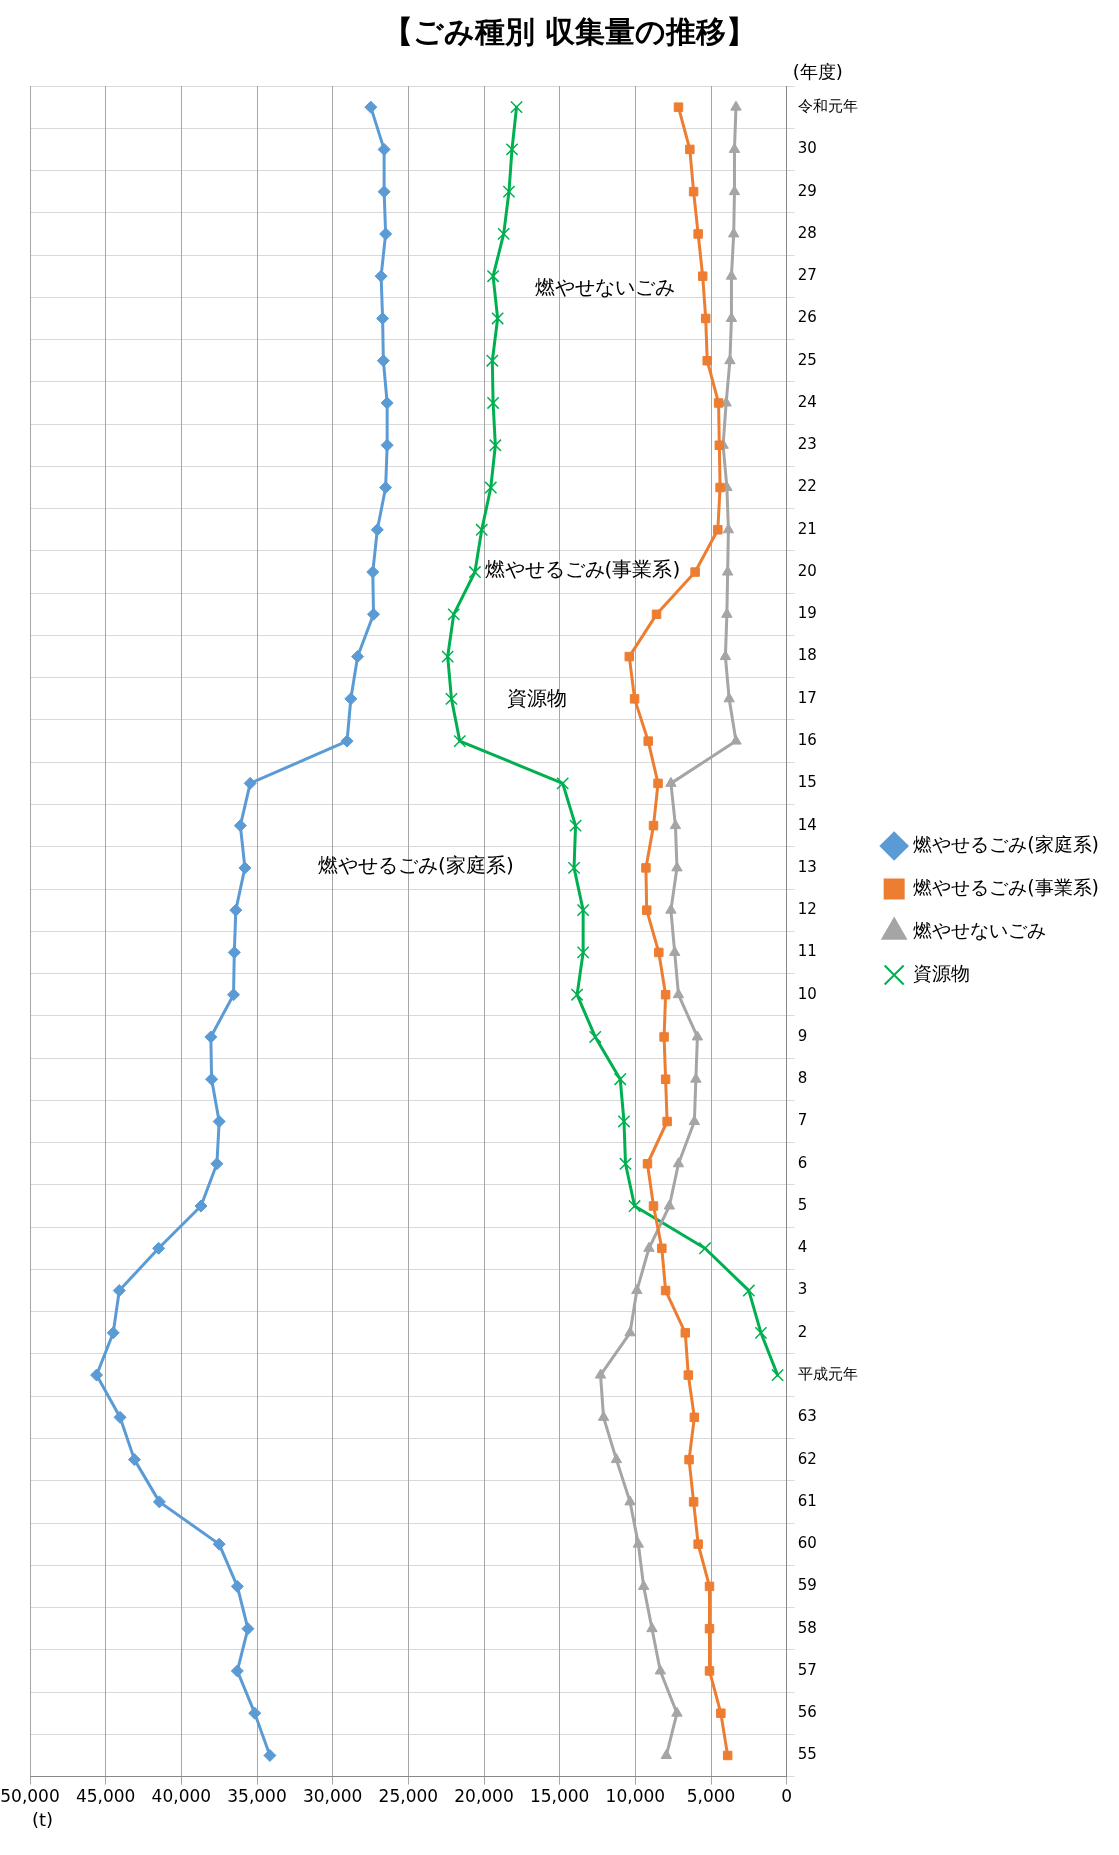  Describe the element at coordinates (787, 1796) in the screenshot. I see `x-tick-label: 0` at that location.